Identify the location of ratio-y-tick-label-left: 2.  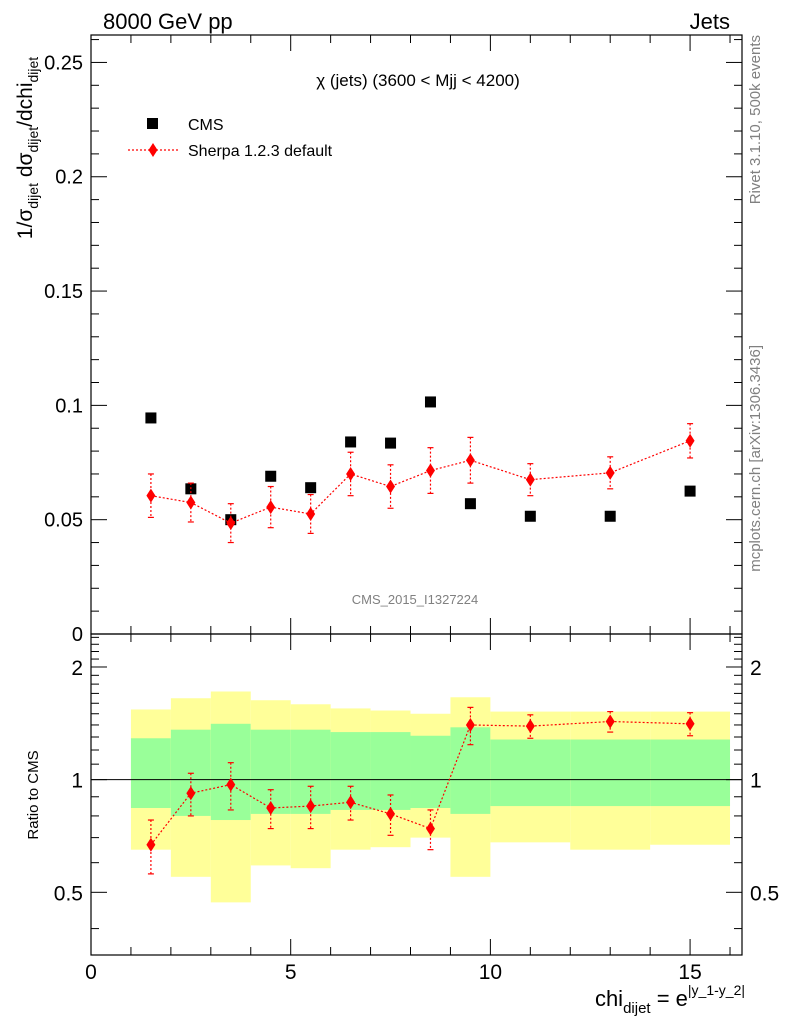
(77, 668).